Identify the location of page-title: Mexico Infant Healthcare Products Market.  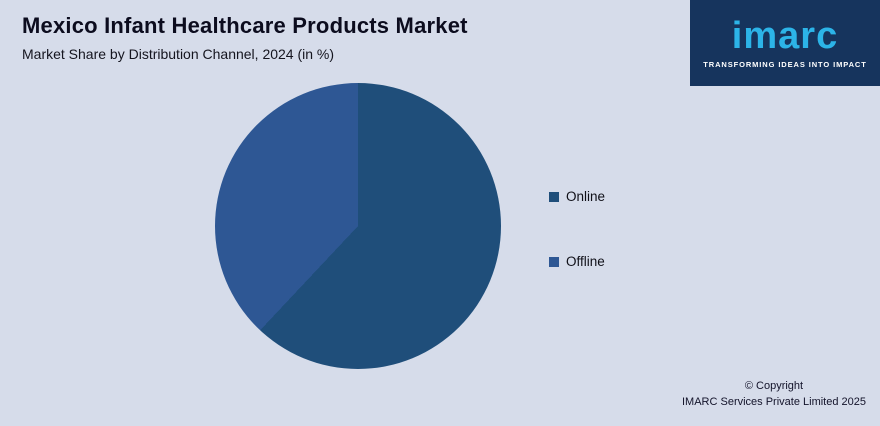
(245, 25).